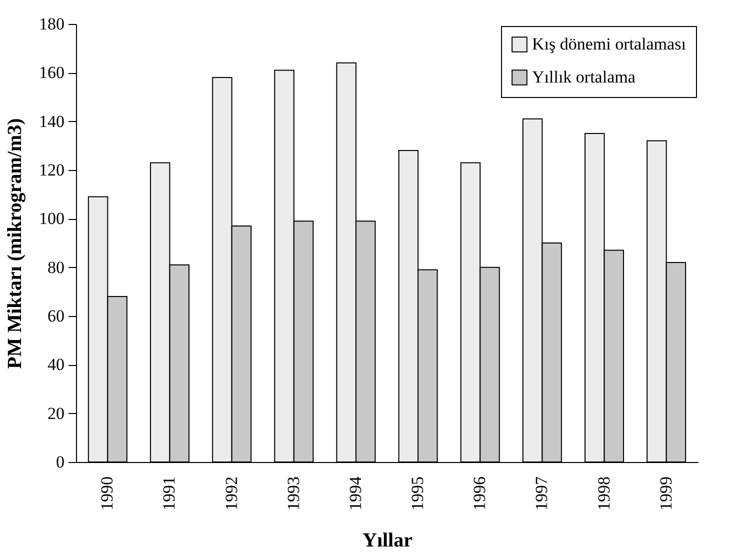 The image size is (729, 556). I want to click on y-tick-label: 100, so click(51, 218).